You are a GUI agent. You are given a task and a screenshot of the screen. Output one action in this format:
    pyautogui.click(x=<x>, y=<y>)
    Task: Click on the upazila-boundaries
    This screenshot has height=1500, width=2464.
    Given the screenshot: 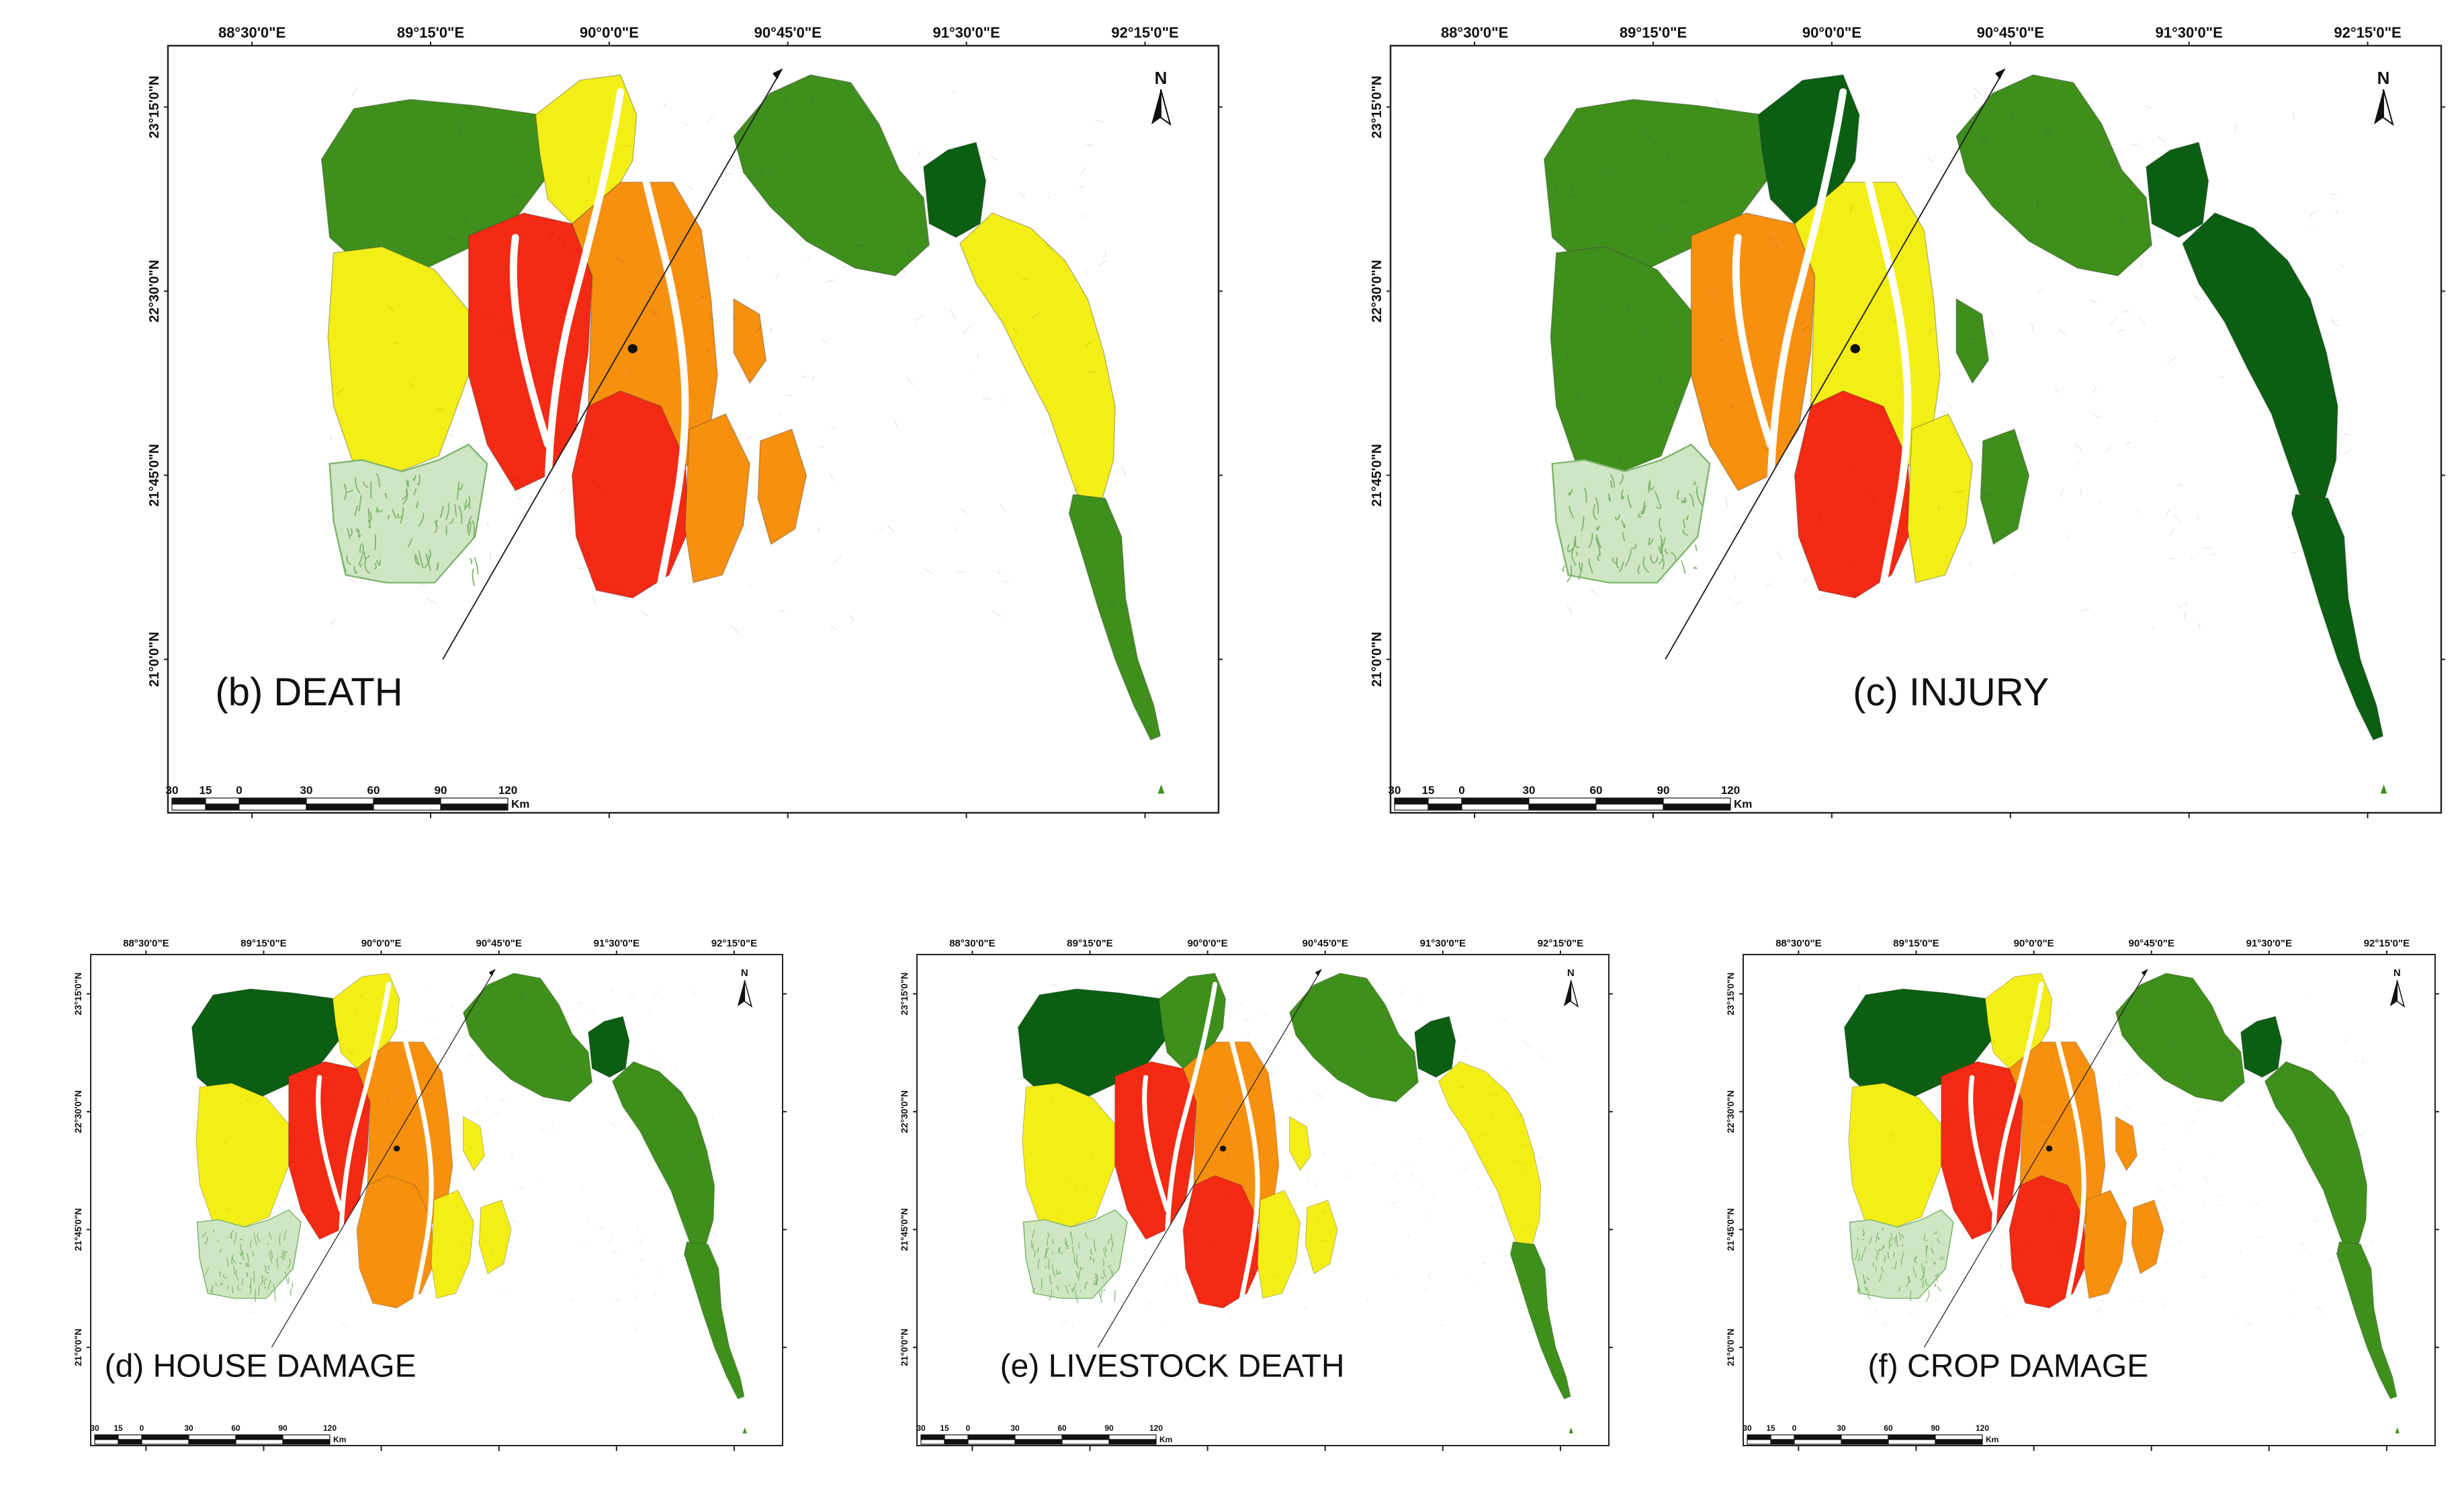 What is the action you would take?
    pyautogui.click(x=1952, y=359)
    